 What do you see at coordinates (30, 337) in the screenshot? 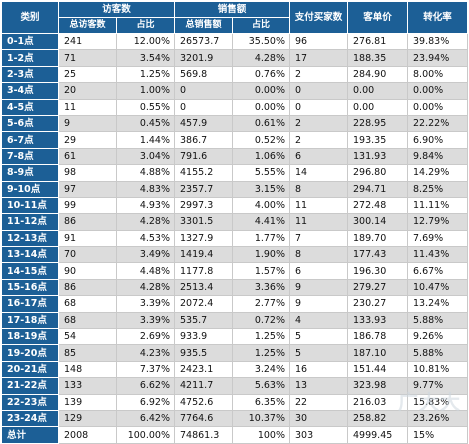
I see `row-category: 18-19点` at bounding box center [30, 337].